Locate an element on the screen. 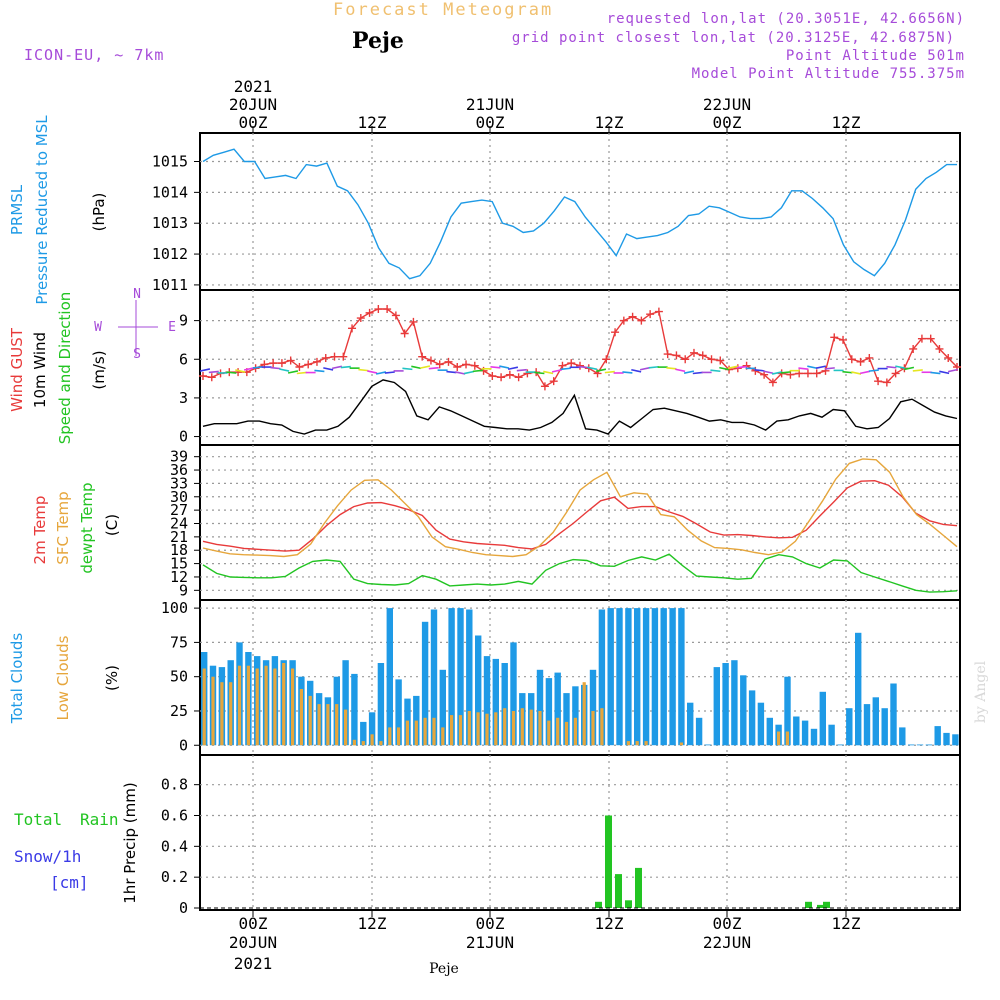 Image resolution: width=1000 pixels, height=1000 pixels. y-axis-label: 1hr Precip (mm) is located at coordinates (130, 842).